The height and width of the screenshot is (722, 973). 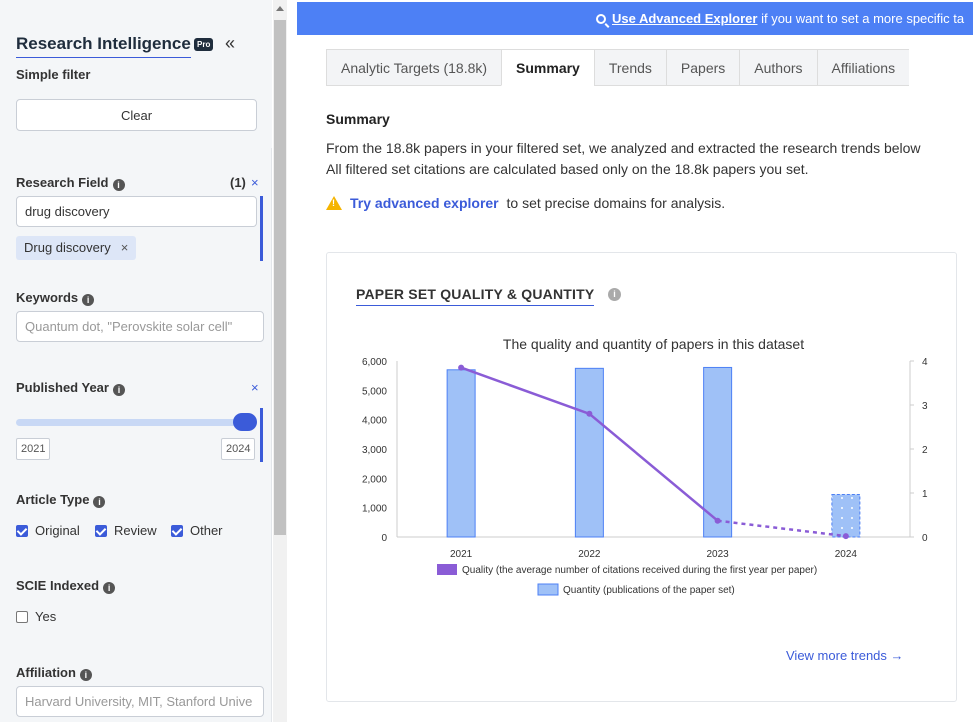 I want to click on quality-line-projected, so click(x=782, y=528).